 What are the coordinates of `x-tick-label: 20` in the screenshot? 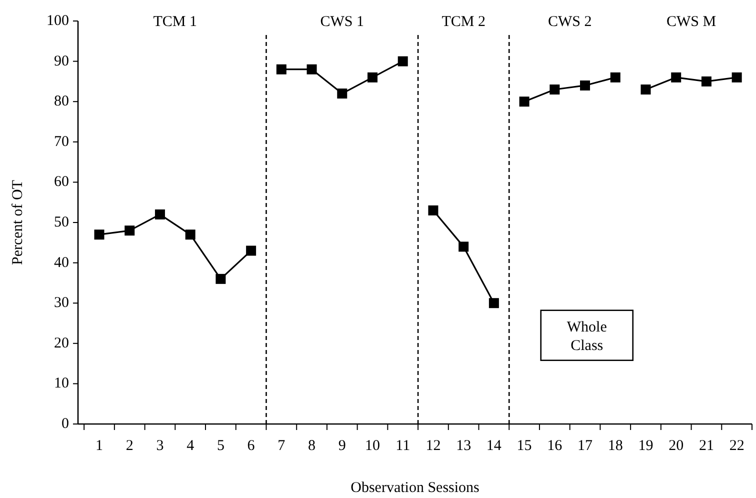 It's located at (676, 446).